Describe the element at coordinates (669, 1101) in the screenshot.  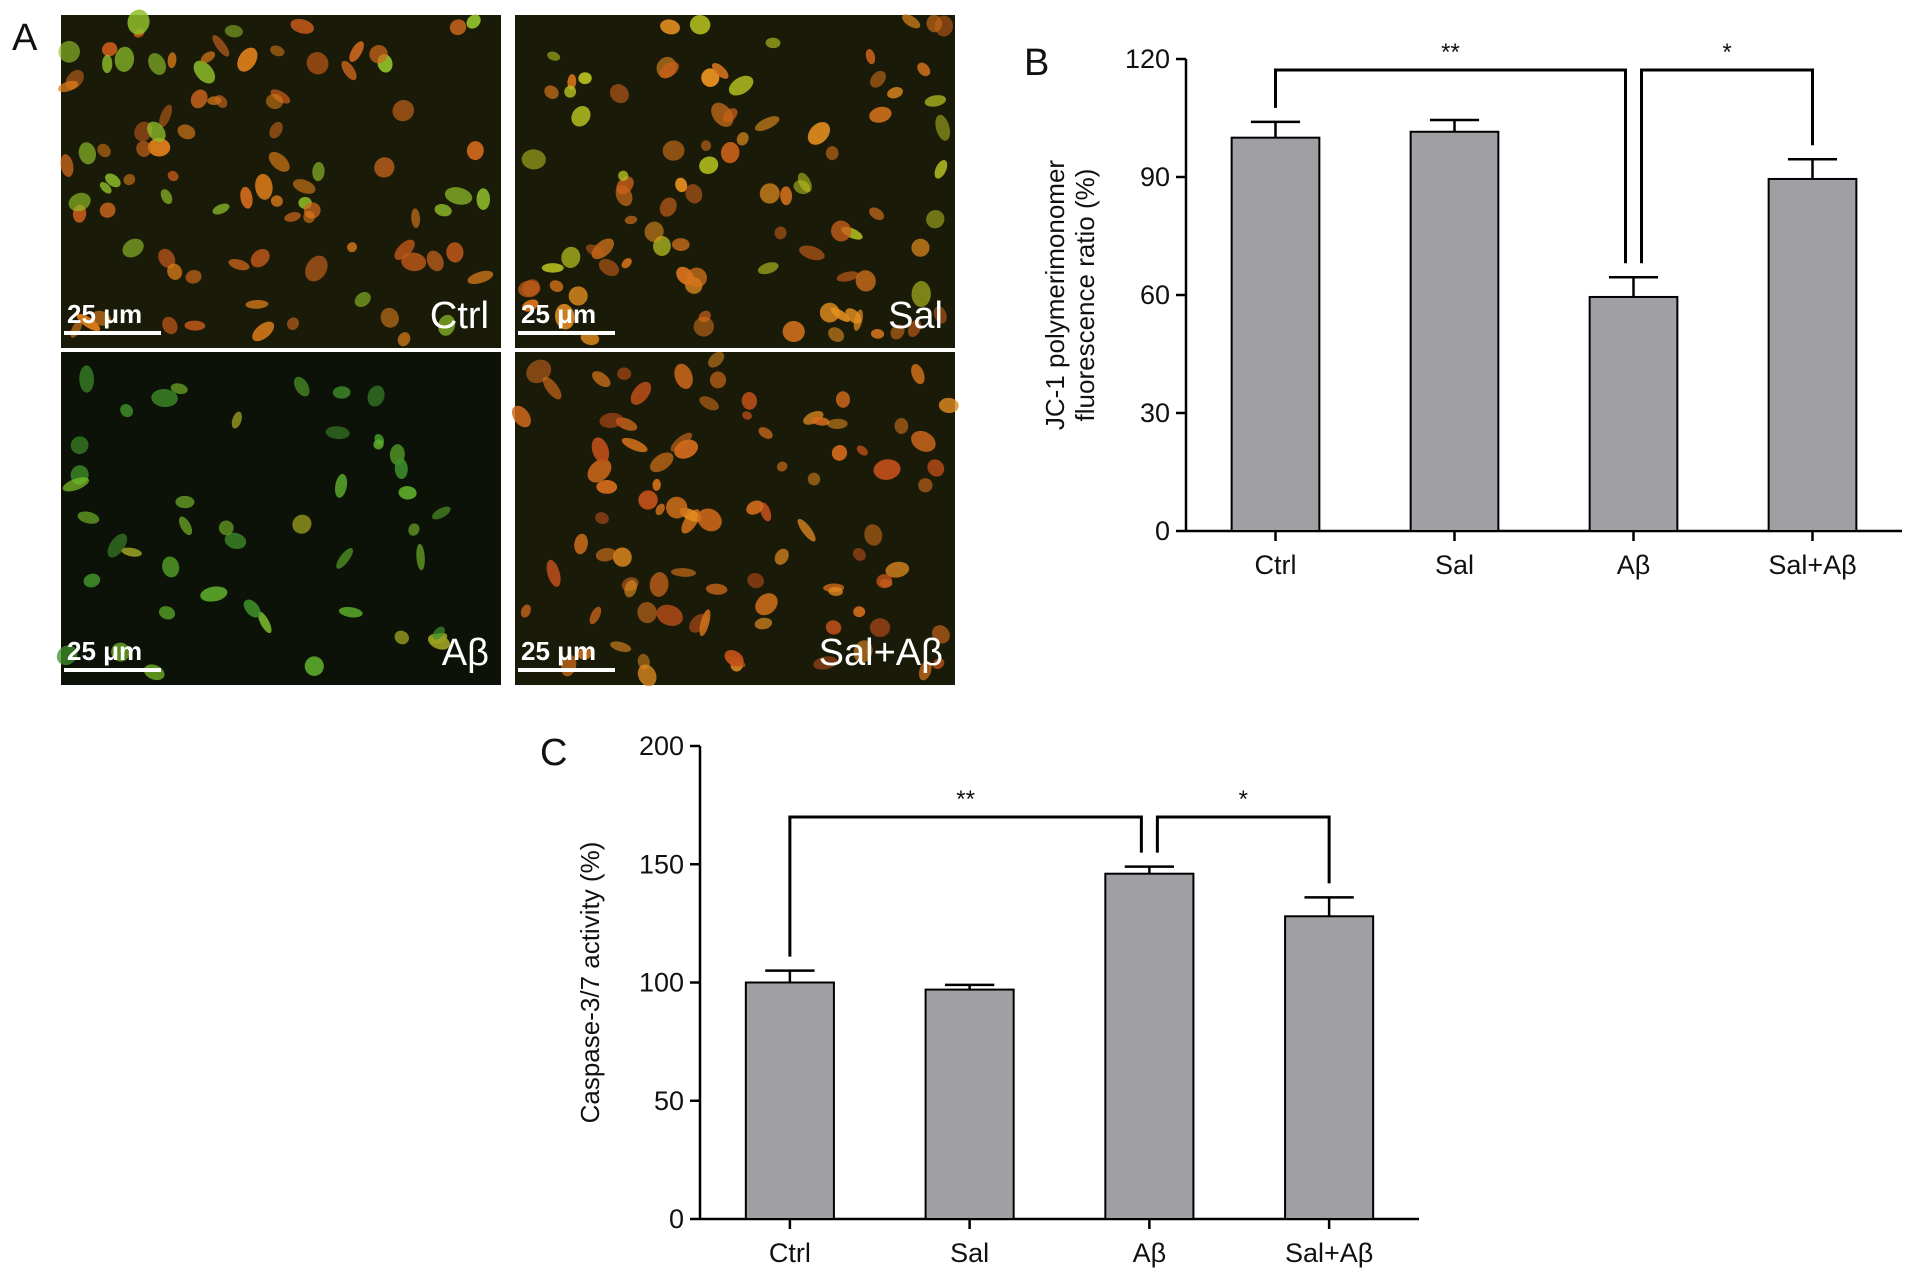
I see `y-tick-label: 50` at that location.